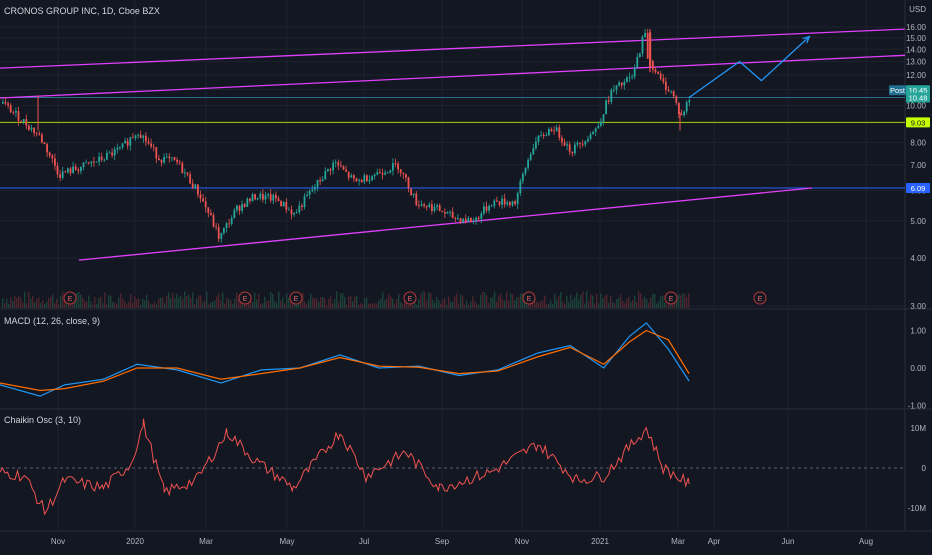  What do you see at coordinates (918, 122) in the screenshot?
I see `support-level-badge: 9.03` at bounding box center [918, 122].